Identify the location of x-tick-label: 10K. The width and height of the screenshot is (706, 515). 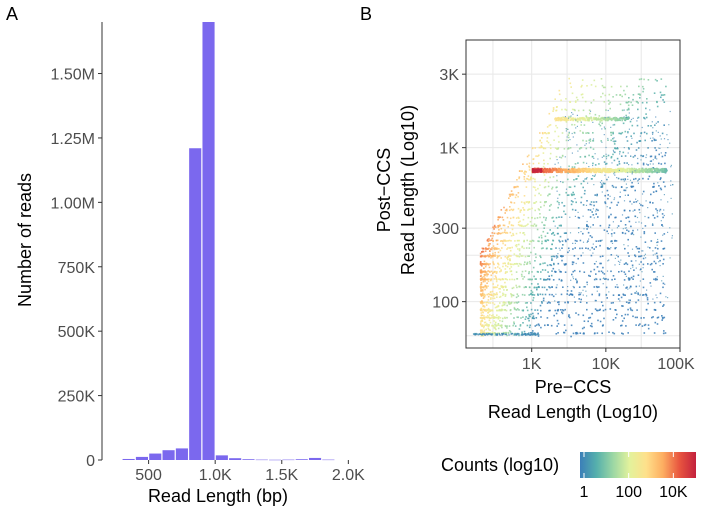
(606, 364).